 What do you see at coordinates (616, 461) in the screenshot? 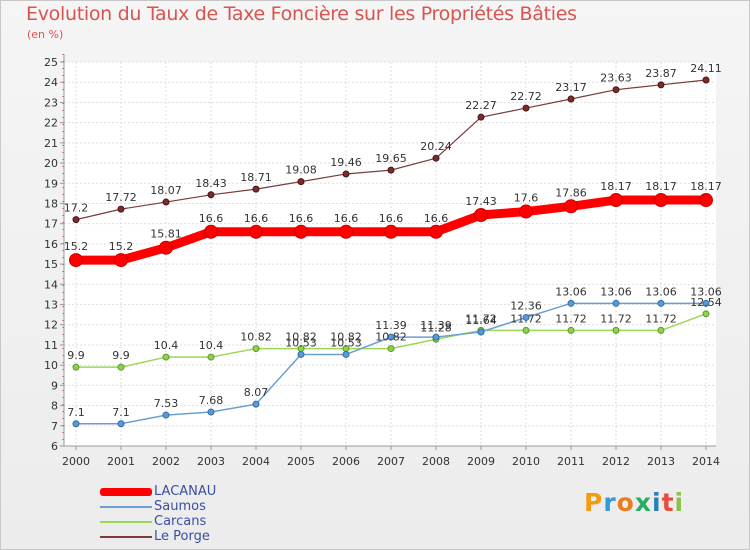
I see `x-tick-label: 2012` at bounding box center [616, 461].